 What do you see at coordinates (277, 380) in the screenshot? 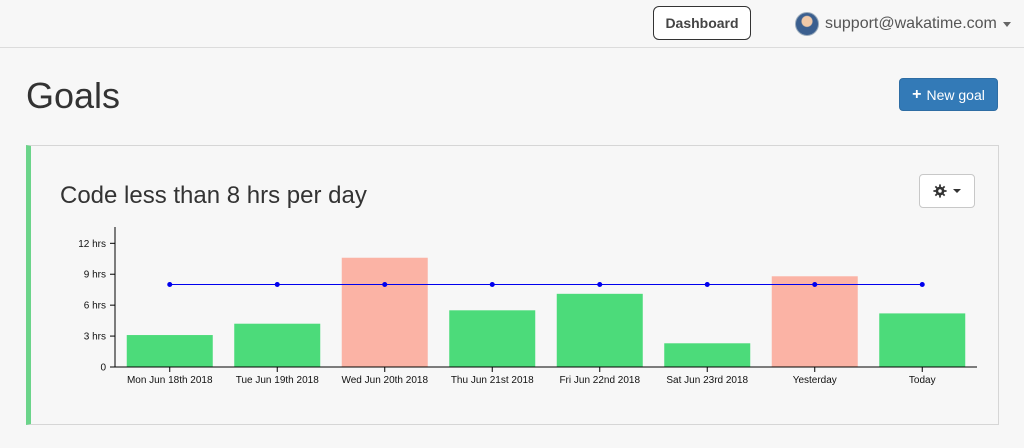
I see `x-tick-label: Tue Jun 19th 2018` at bounding box center [277, 380].